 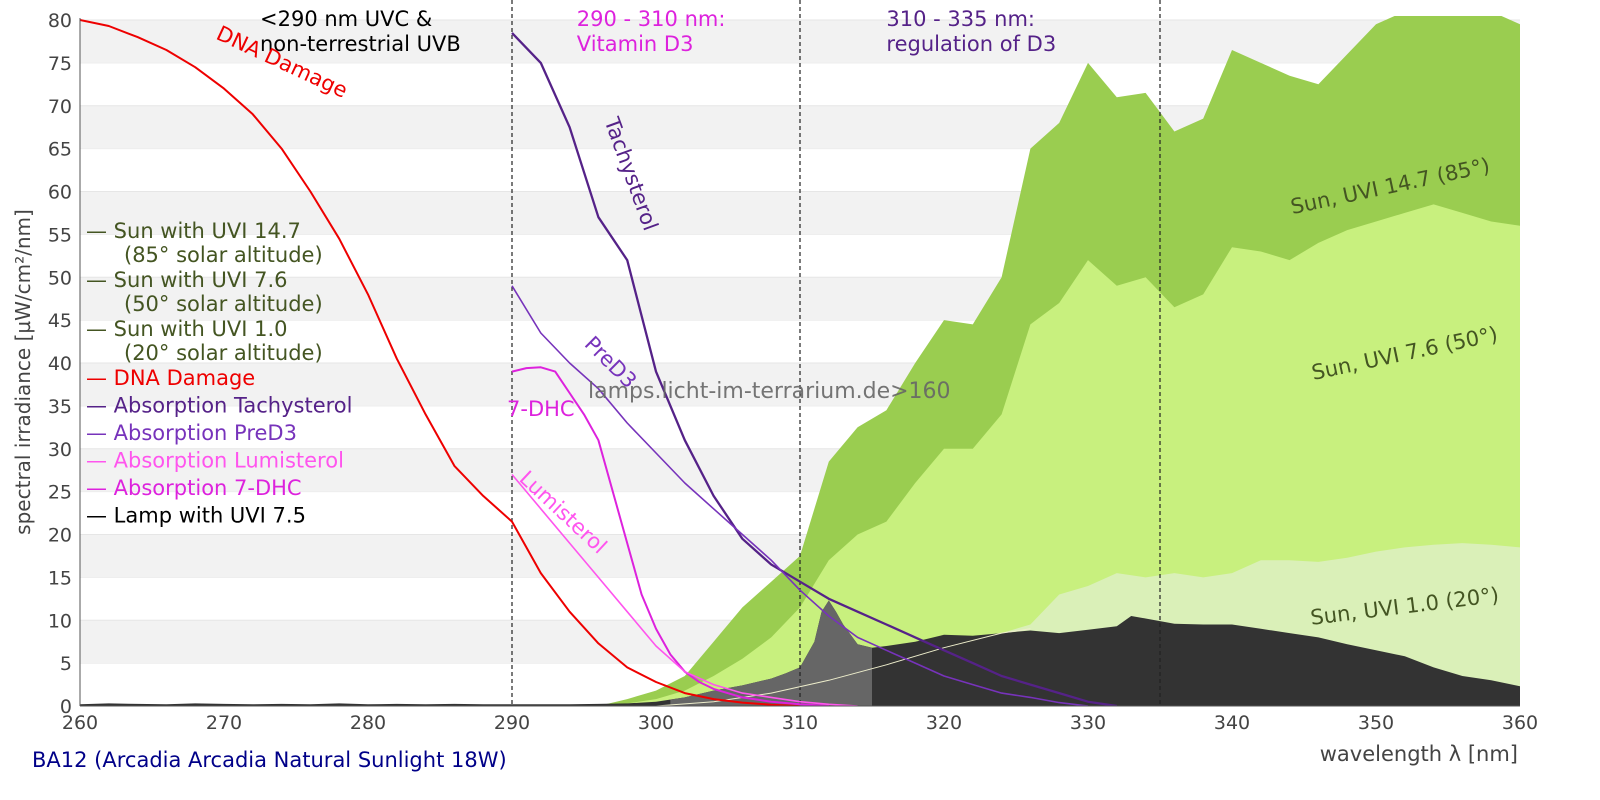 What do you see at coordinates (368, 723) in the screenshot?
I see `x-tick-label: 280` at bounding box center [368, 723].